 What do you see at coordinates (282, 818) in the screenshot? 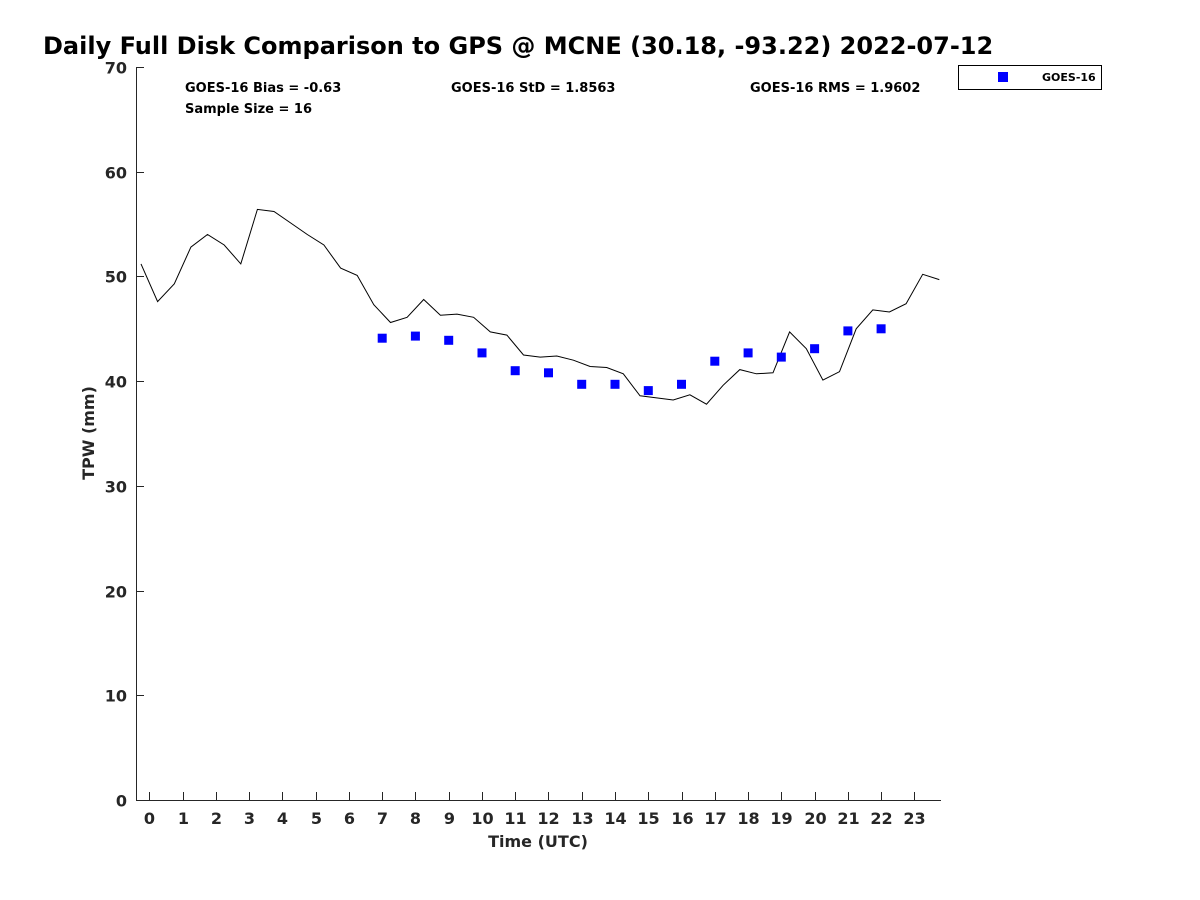
I see `x-tick-label: 4` at bounding box center [282, 818].